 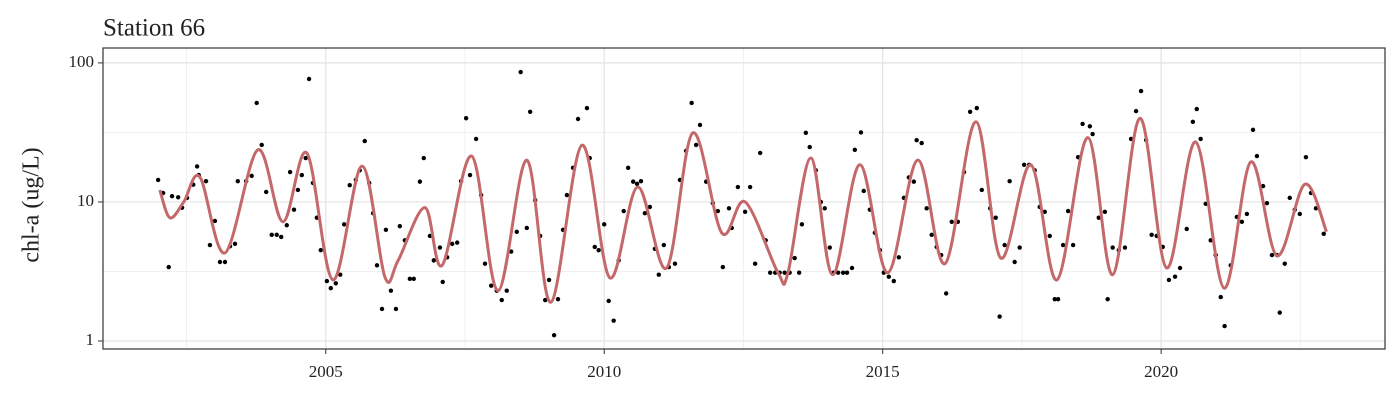 I want to click on x-tick-label: 2005, so click(x=326, y=371).